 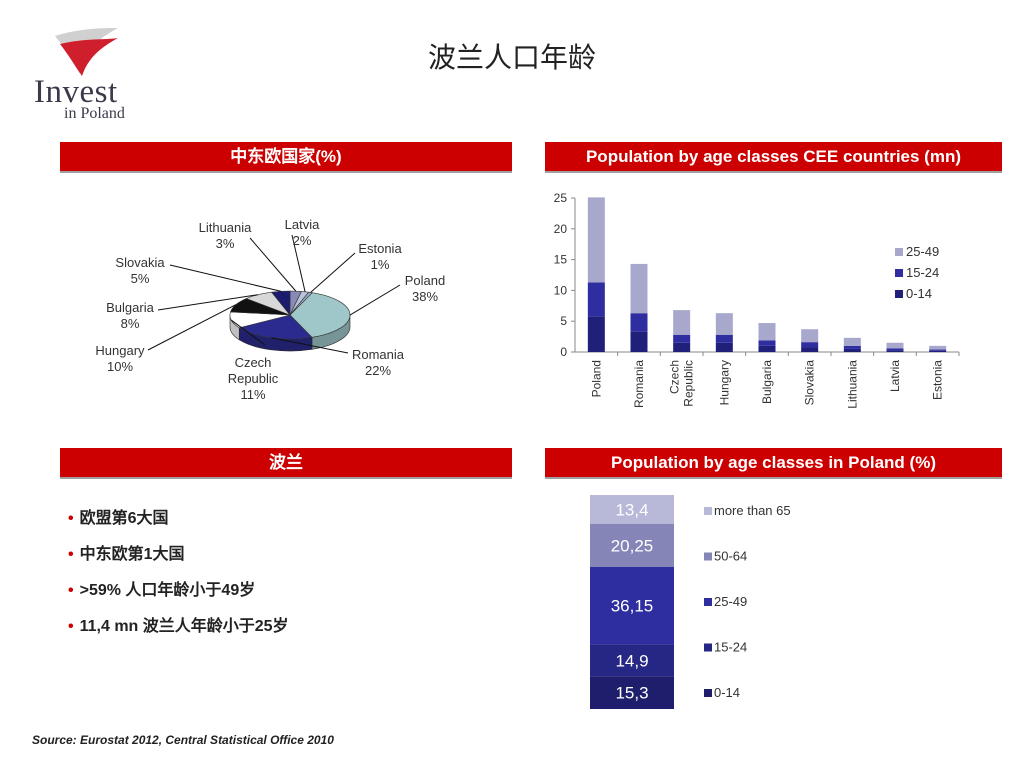 I want to click on poland-header: 波兰, so click(x=286, y=463).